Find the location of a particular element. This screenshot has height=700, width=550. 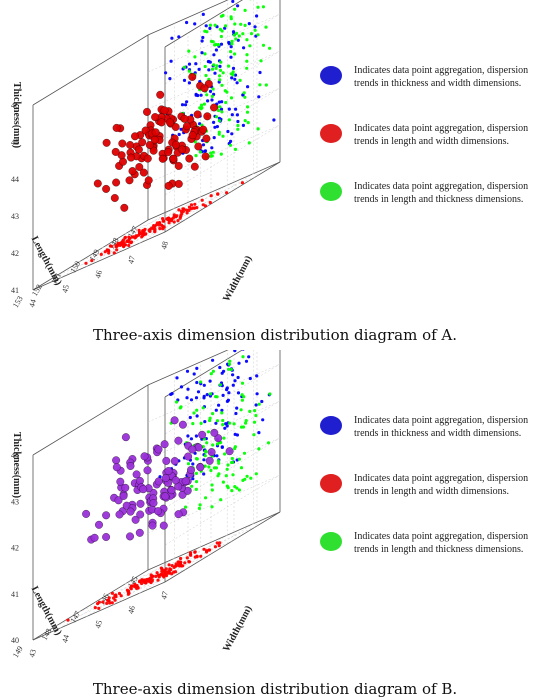

data-points is located at coordinates (180, 132).